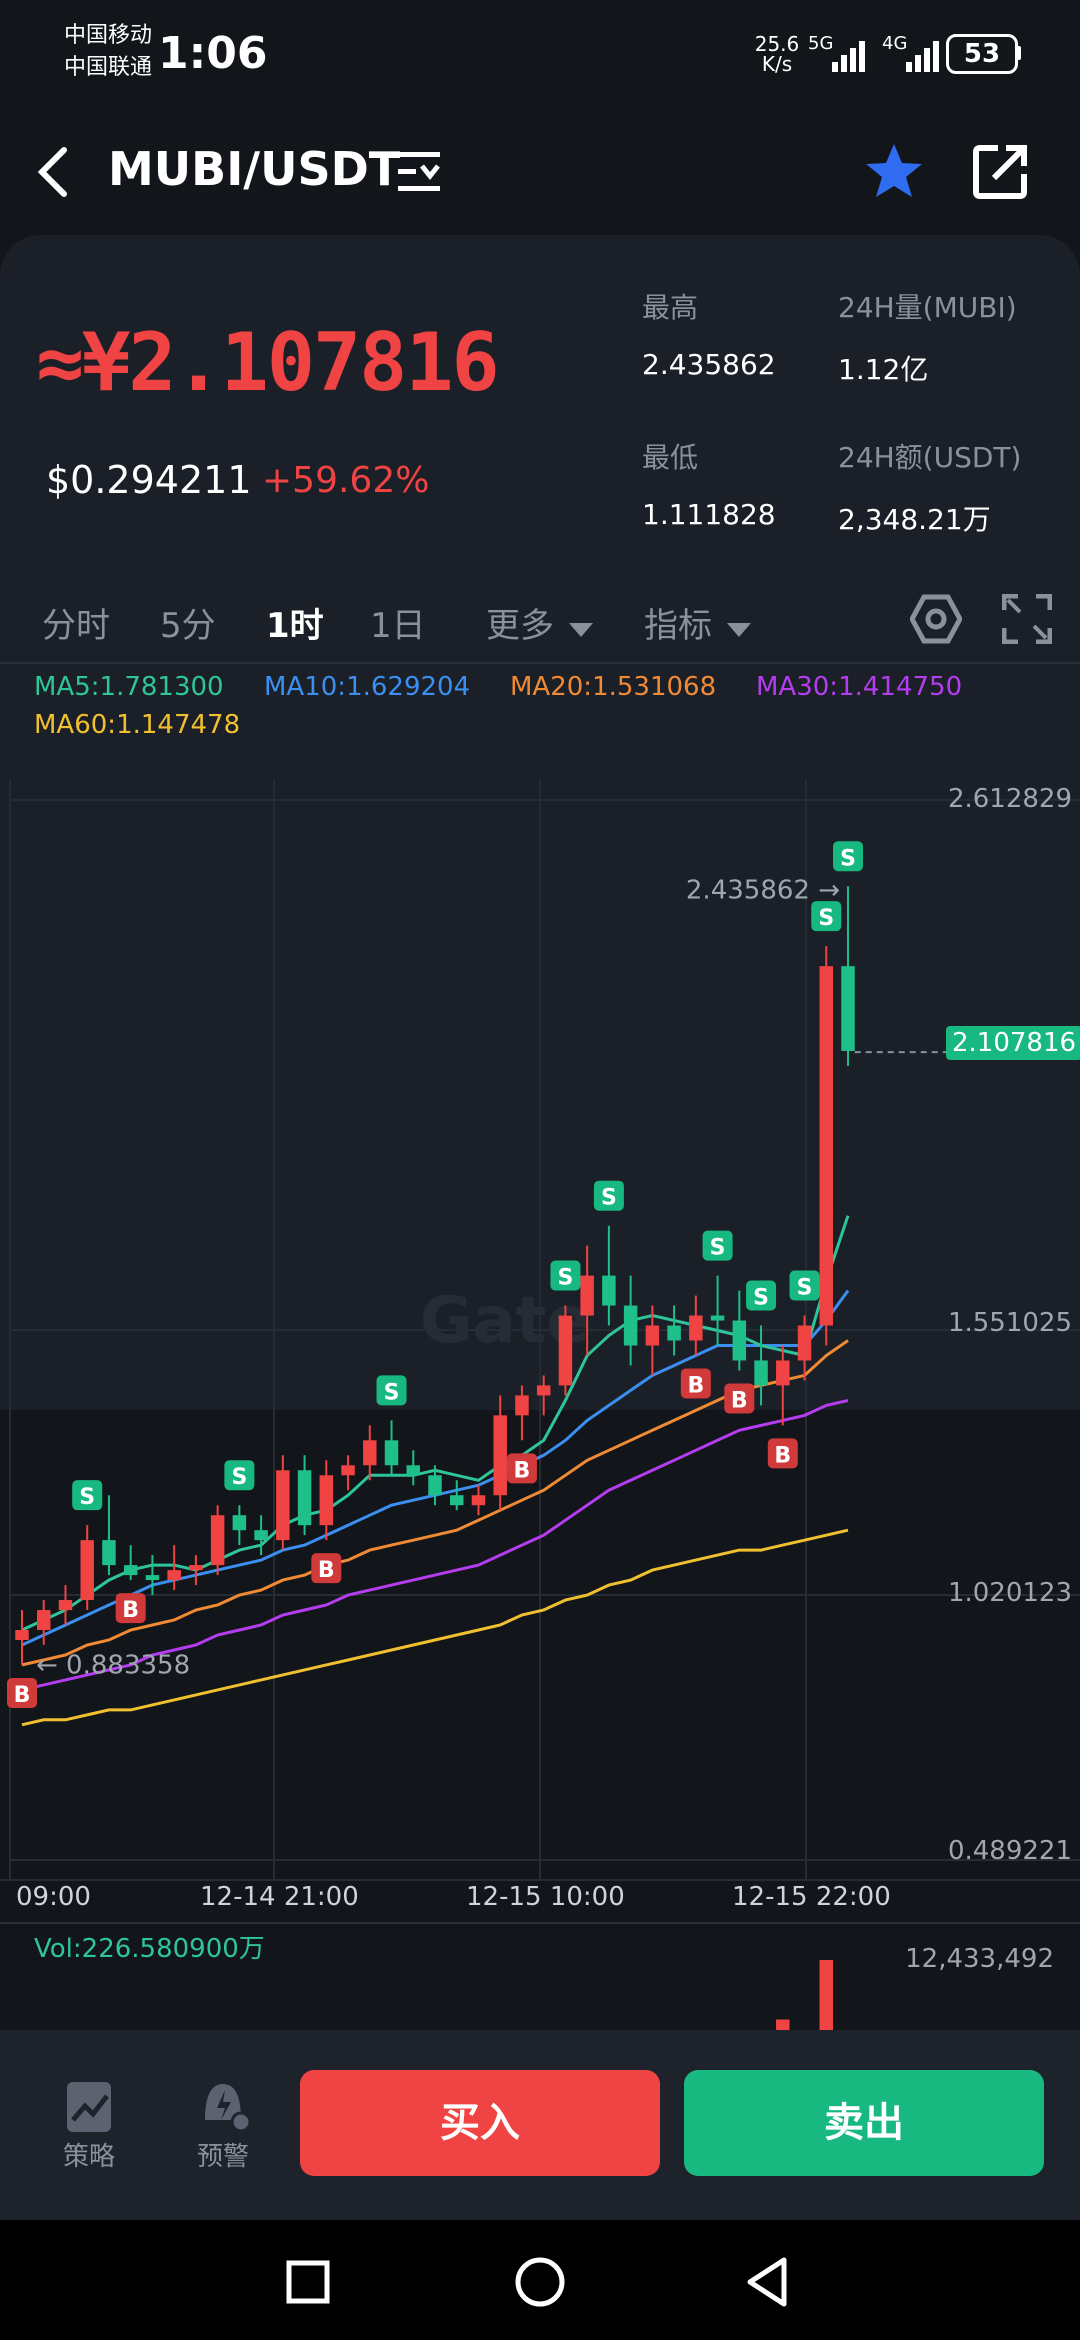 This screenshot has height=2340, width=1080. What do you see at coordinates (88, 2157) in the screenshot?
I see `strategy-label: 策略` at bounding box center [88, 2157].